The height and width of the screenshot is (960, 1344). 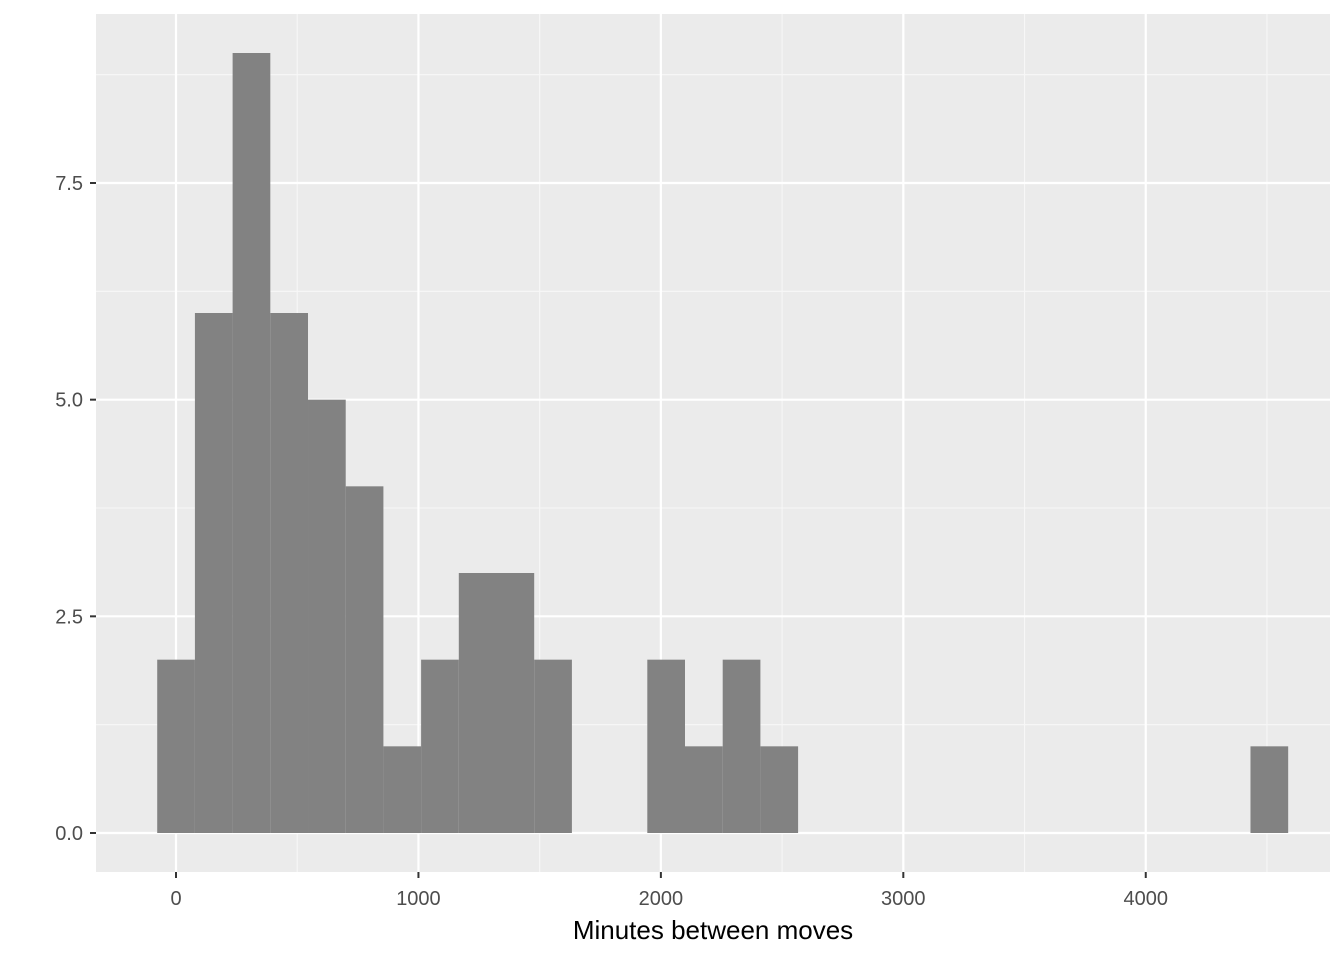 What do you see at coordinates (175, 899) in the screenshot?
I see `x-tick-label-0: 0` at bounding box center [175, 899].